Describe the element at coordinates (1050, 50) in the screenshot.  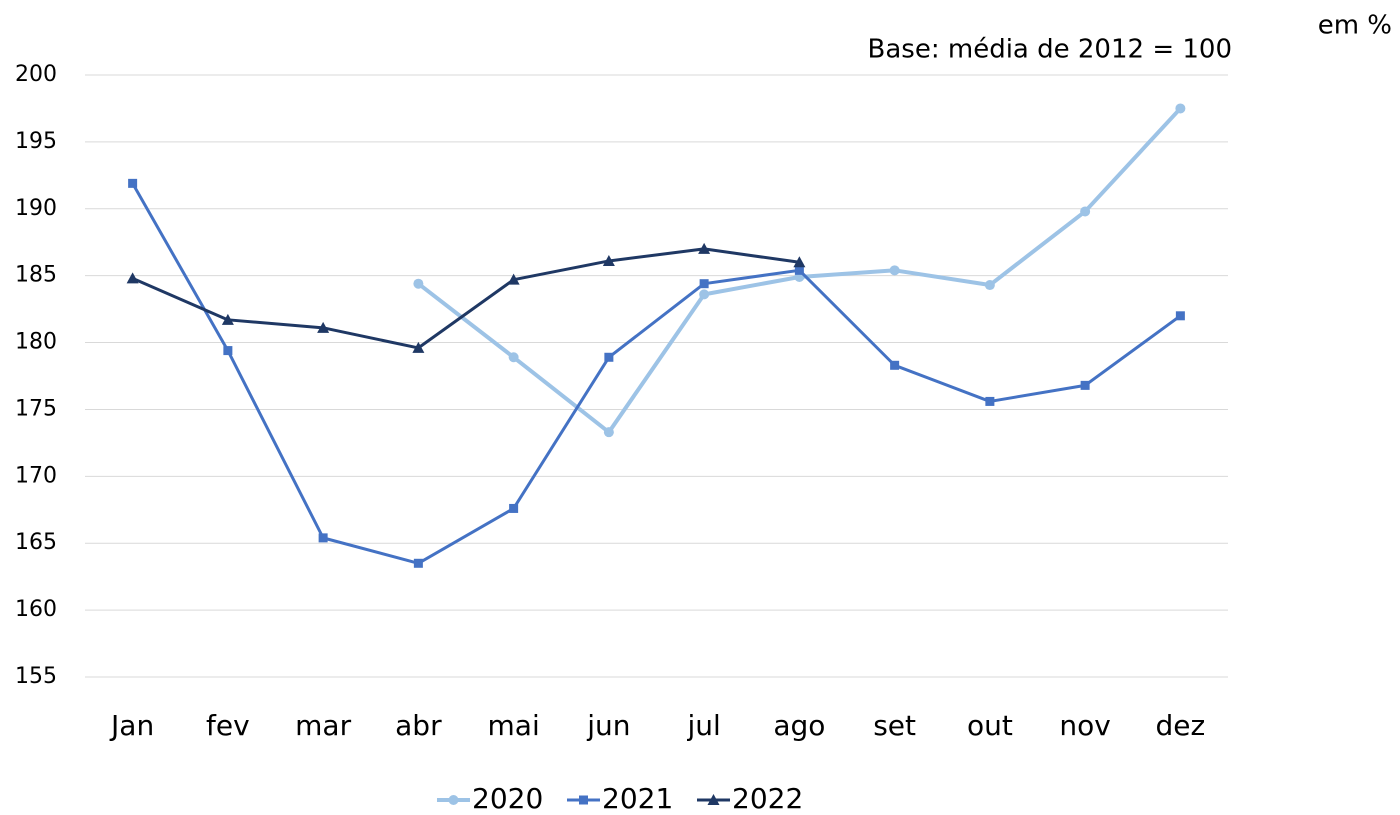
I see `subtitle: Base: média de 2012 = 100` at that location.